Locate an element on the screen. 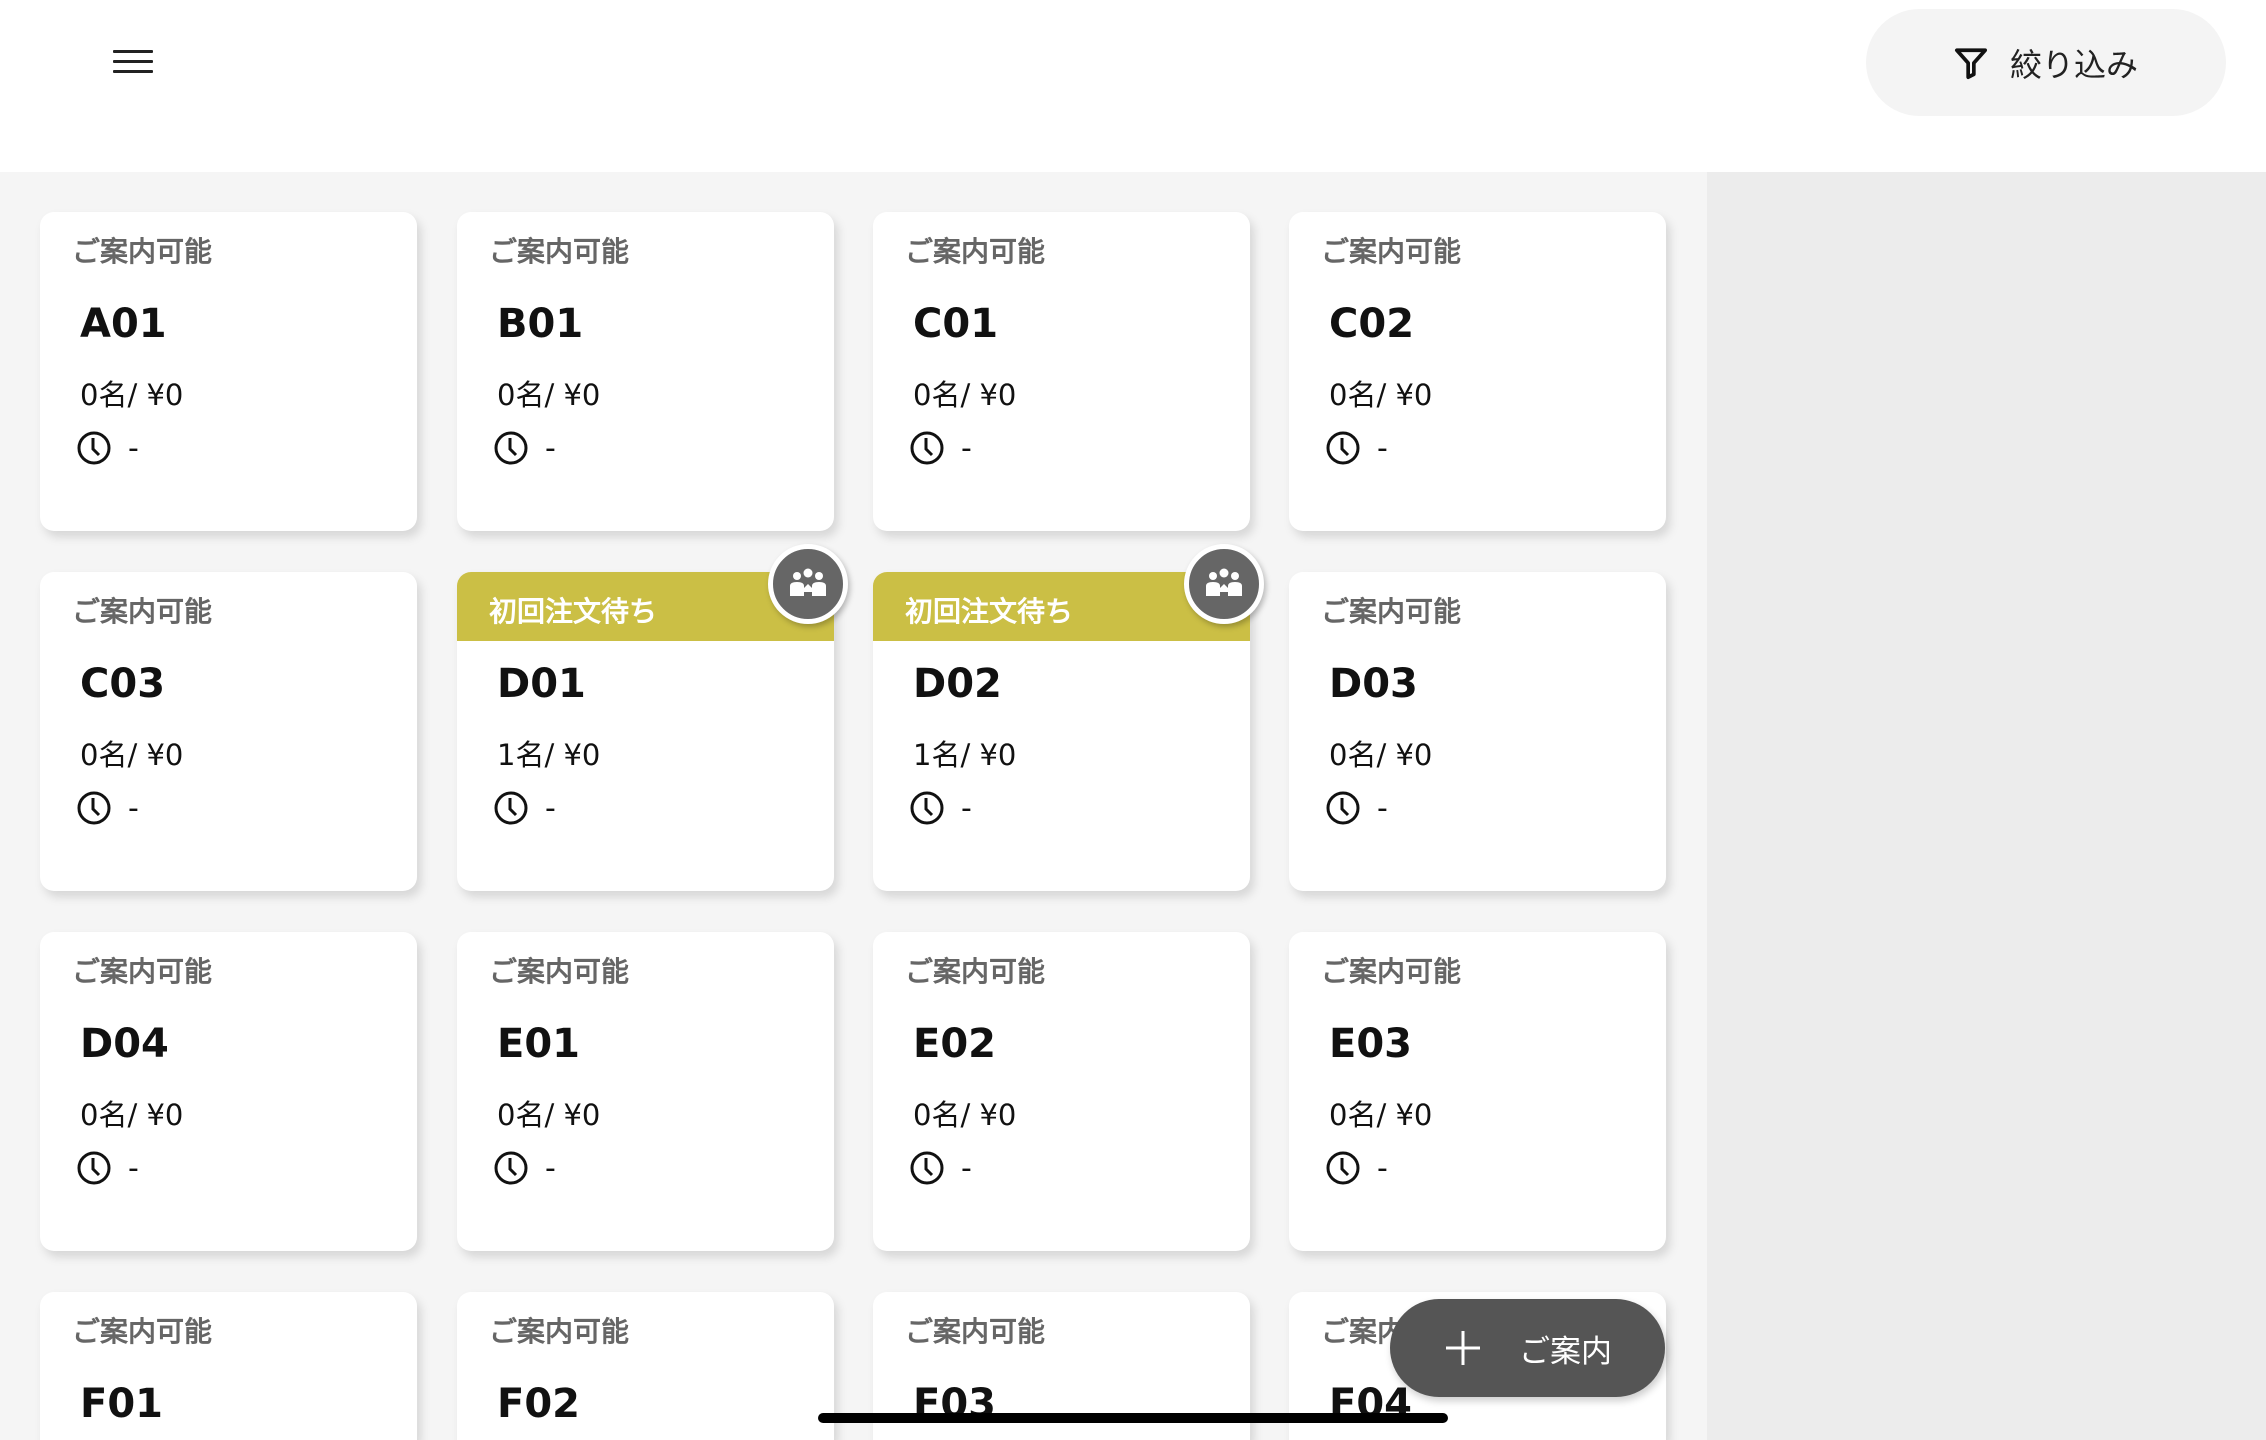 Image resolution: width=2266 pixels, height=1440 pixels. table-card: 初回注文待ち D01 1名/ ¥0 - is located at coordinates (652, 717).